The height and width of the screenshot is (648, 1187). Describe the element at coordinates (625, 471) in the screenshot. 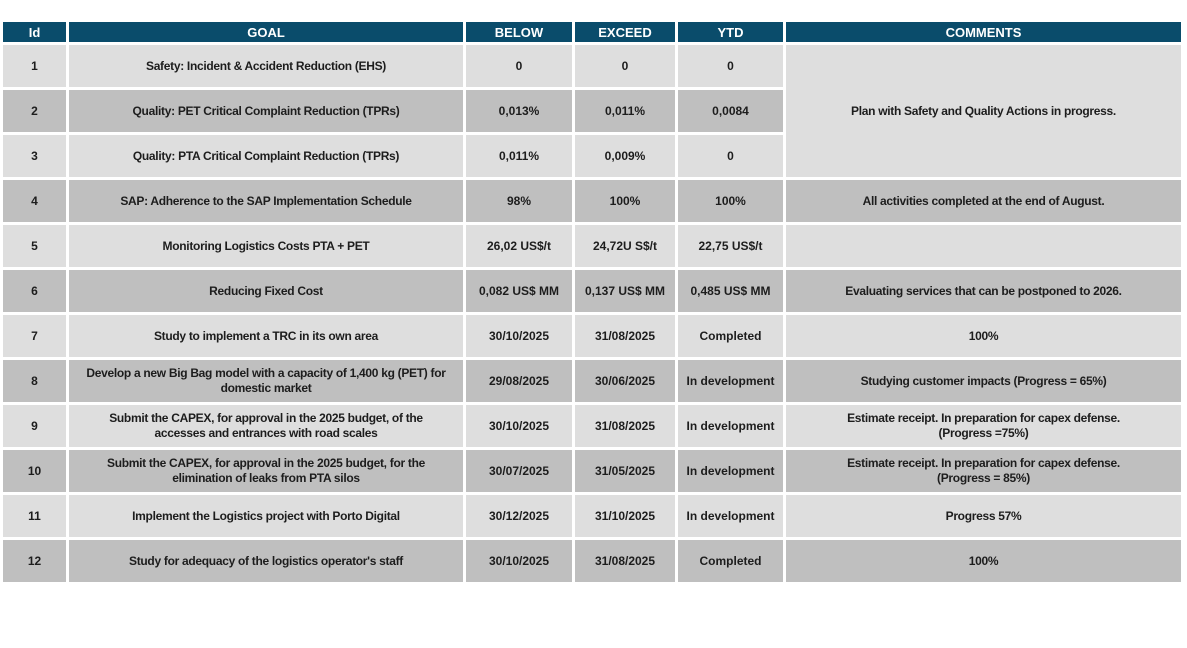

I see `cell-exceed: 31/05/2025` at that location.